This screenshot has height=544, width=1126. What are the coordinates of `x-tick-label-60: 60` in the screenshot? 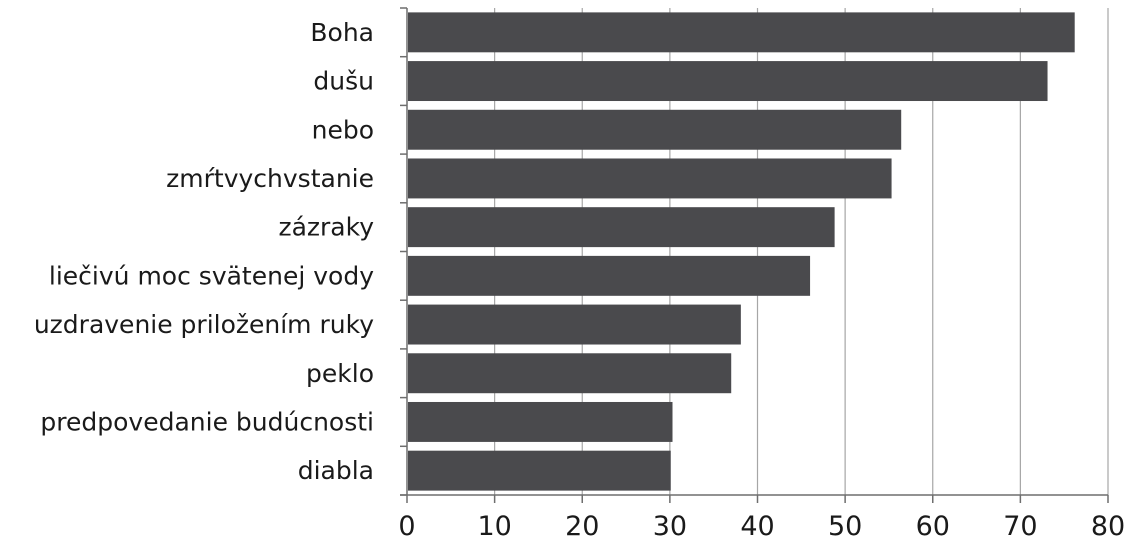 It's located at (933, 526).